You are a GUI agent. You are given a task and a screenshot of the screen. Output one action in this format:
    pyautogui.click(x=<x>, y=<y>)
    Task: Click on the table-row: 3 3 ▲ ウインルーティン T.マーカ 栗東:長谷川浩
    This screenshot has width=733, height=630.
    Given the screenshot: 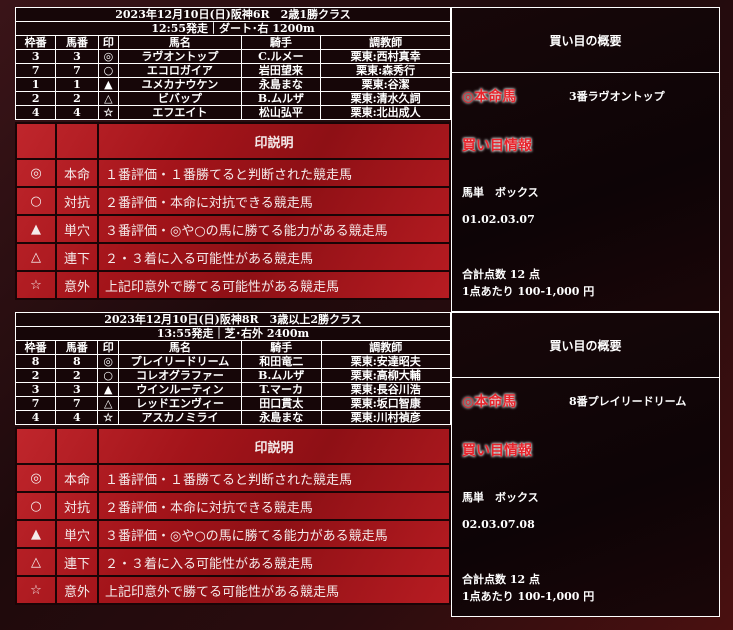 What is the action you would take?
    pyautogui.click(x=233, y=389)
    